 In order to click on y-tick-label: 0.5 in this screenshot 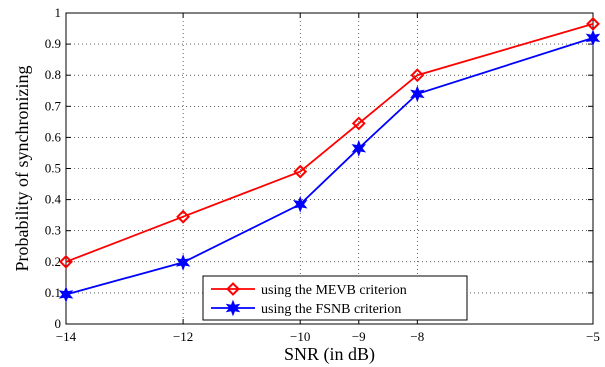, I will do `click(53, 168)`.